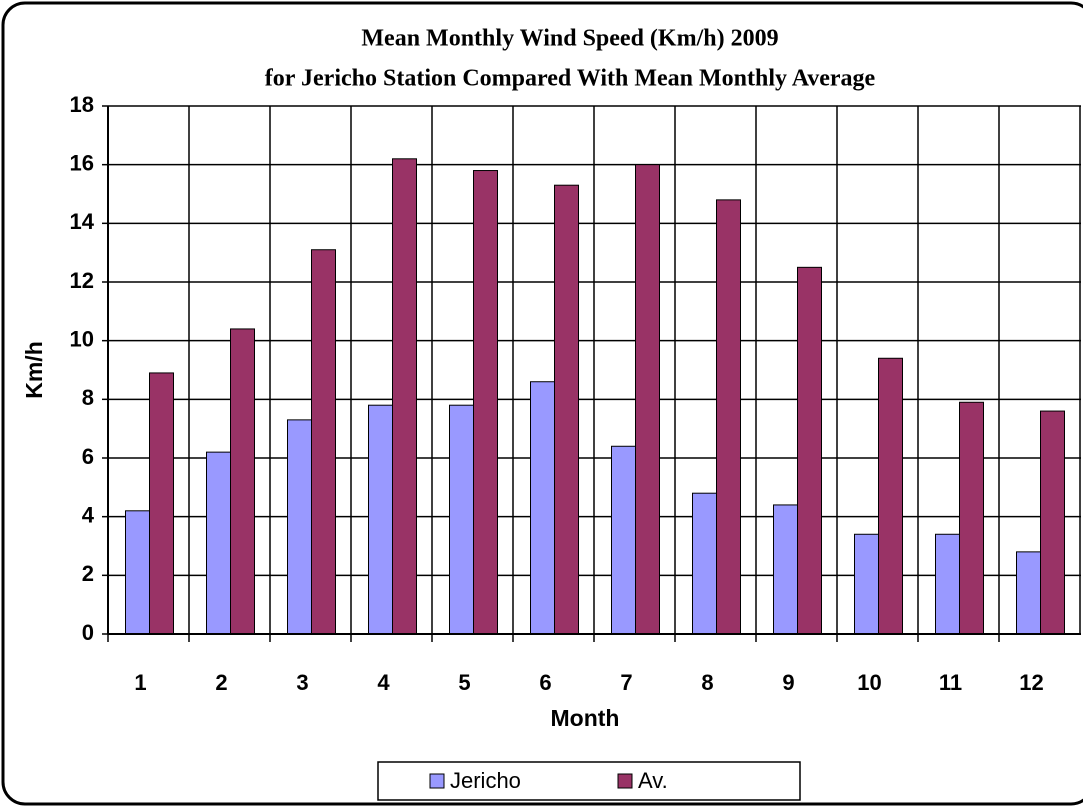  Describe the element at coordinates (707, 682) in the screenshot. I see `x-tick-label: 8` at that location.